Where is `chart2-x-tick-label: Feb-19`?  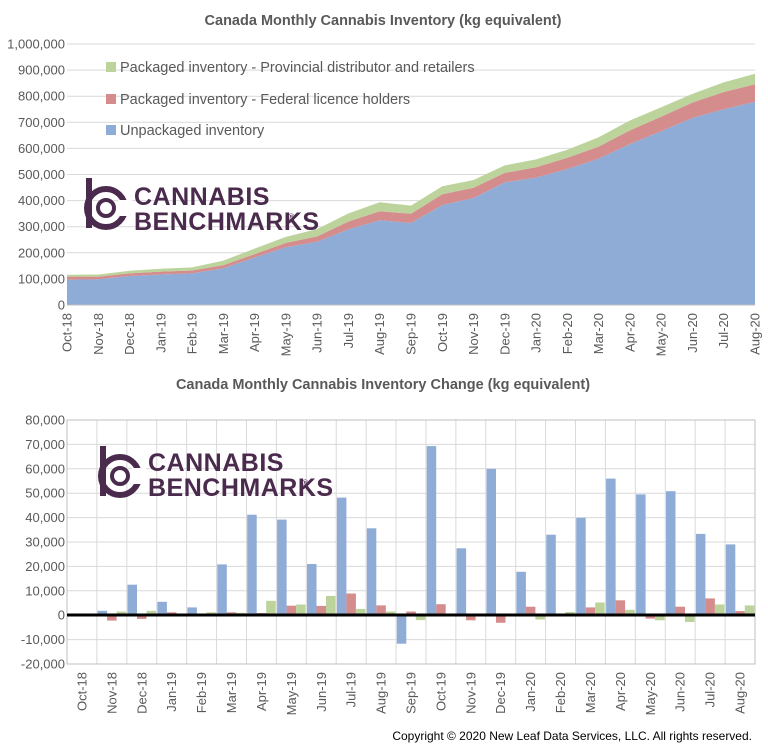
chart2-x-tick-label: Feb-19 is located at coordinates (201, 692).